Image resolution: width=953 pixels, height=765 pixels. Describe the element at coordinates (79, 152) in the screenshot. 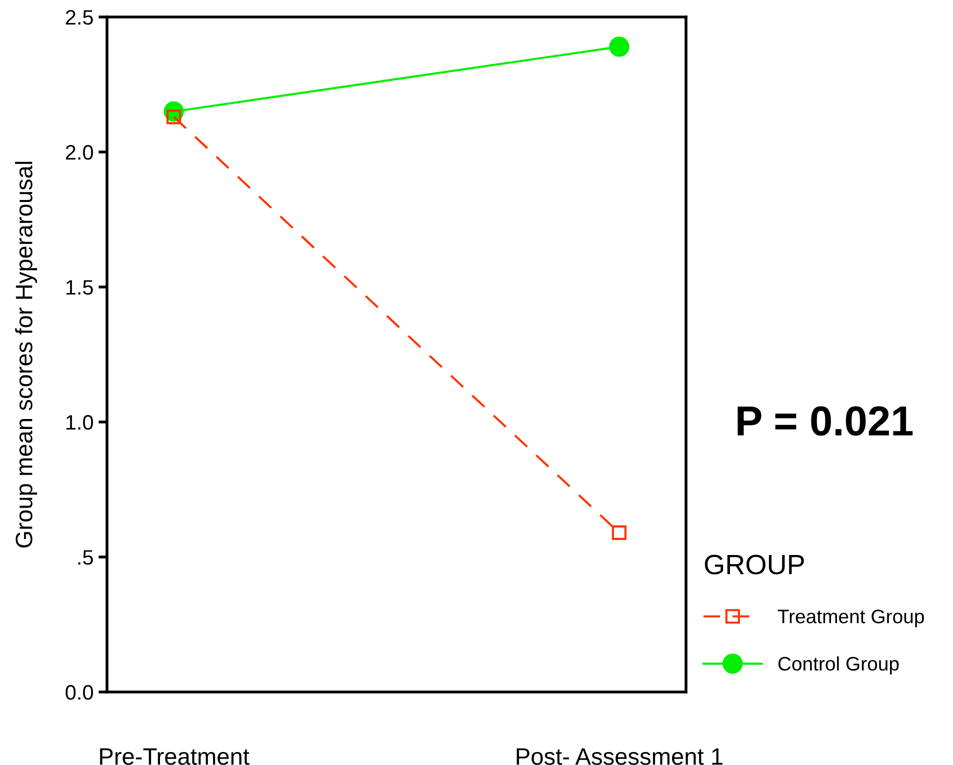

I see `y-tick-label: 2.0` at that location.